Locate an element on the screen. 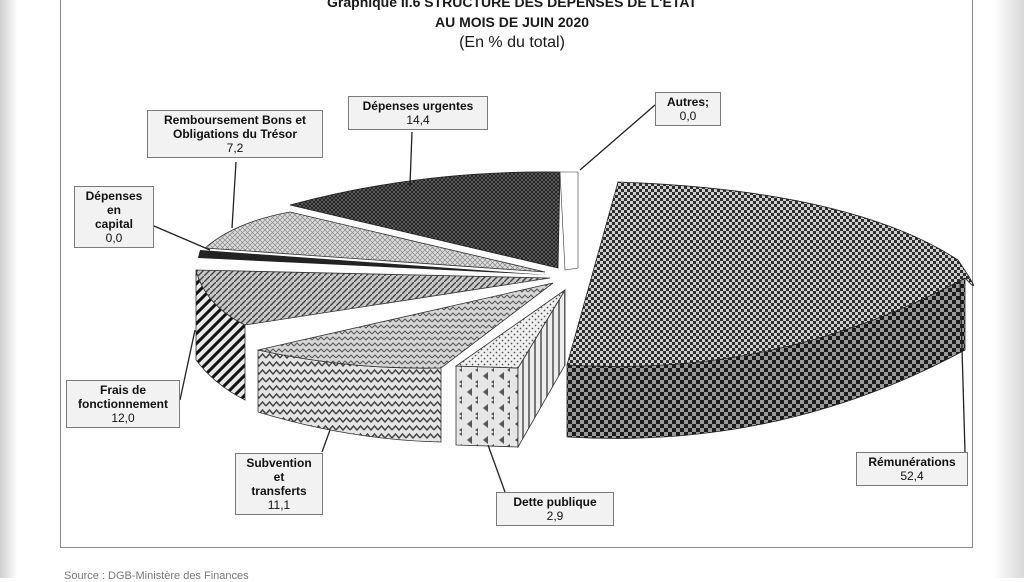 This screenshot has width=1024, height=582. label-subvention-line3: transferts is located at coordinates (279, 491).